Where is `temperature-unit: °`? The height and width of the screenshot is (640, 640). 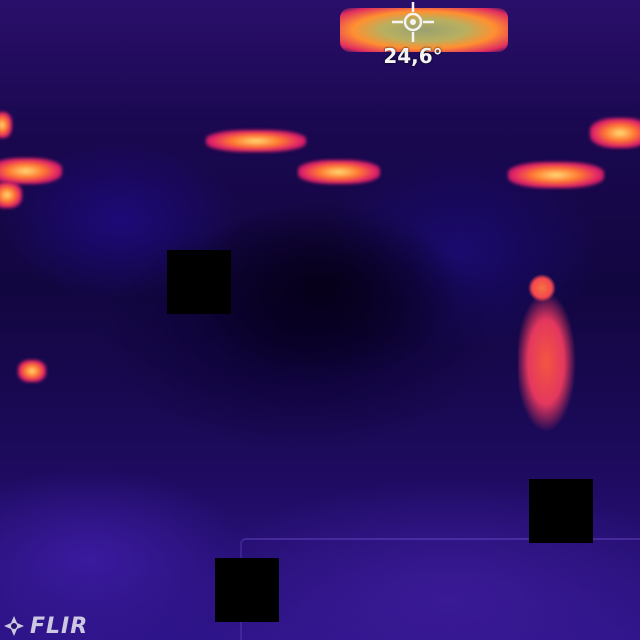
temperature-unit: ° is located at coordinates (437, 56).